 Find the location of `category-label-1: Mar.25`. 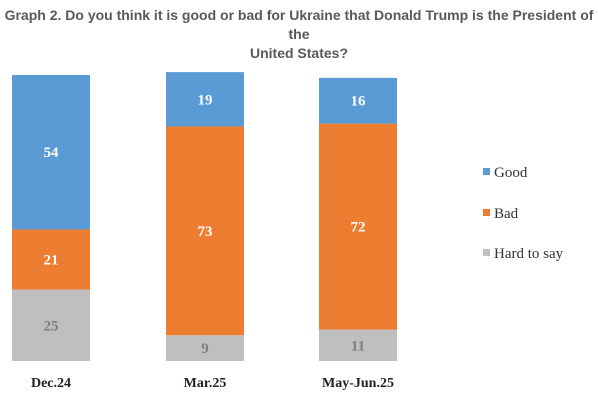

category-label-1: Mar.25 is located at coordinates (205, 383).